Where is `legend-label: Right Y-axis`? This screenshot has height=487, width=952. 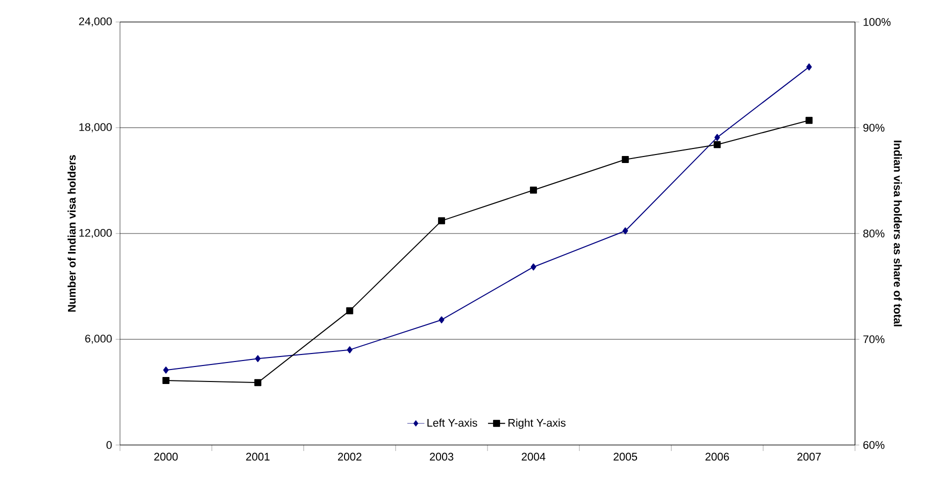
legend-label: Right Y-axis is located at coordinates (537, 423).